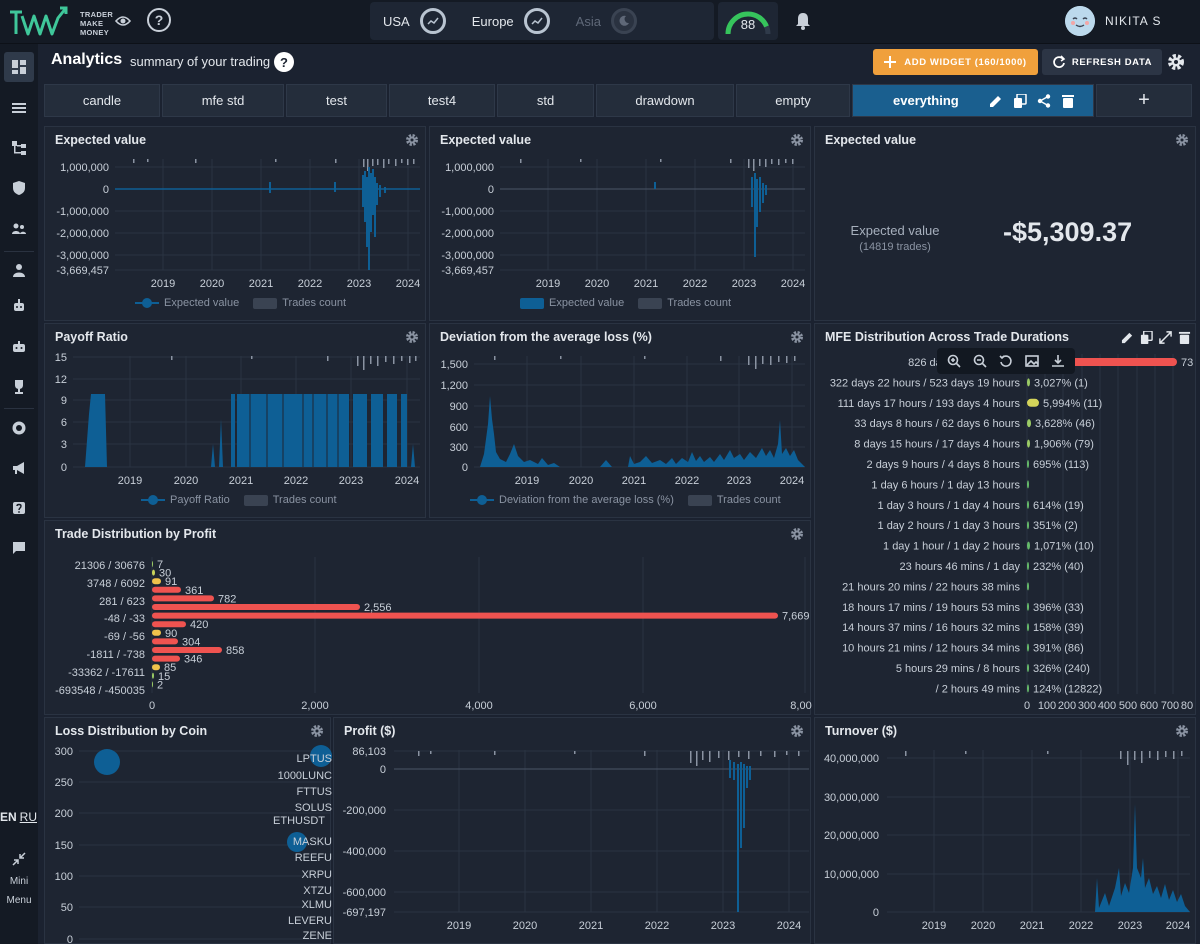 The width and height of the screenshot is (1200, 944). What do you see at coordinates (525, 926) in the screenshot?
I see `x-tick: 2020` at bounding box center [525, 926].